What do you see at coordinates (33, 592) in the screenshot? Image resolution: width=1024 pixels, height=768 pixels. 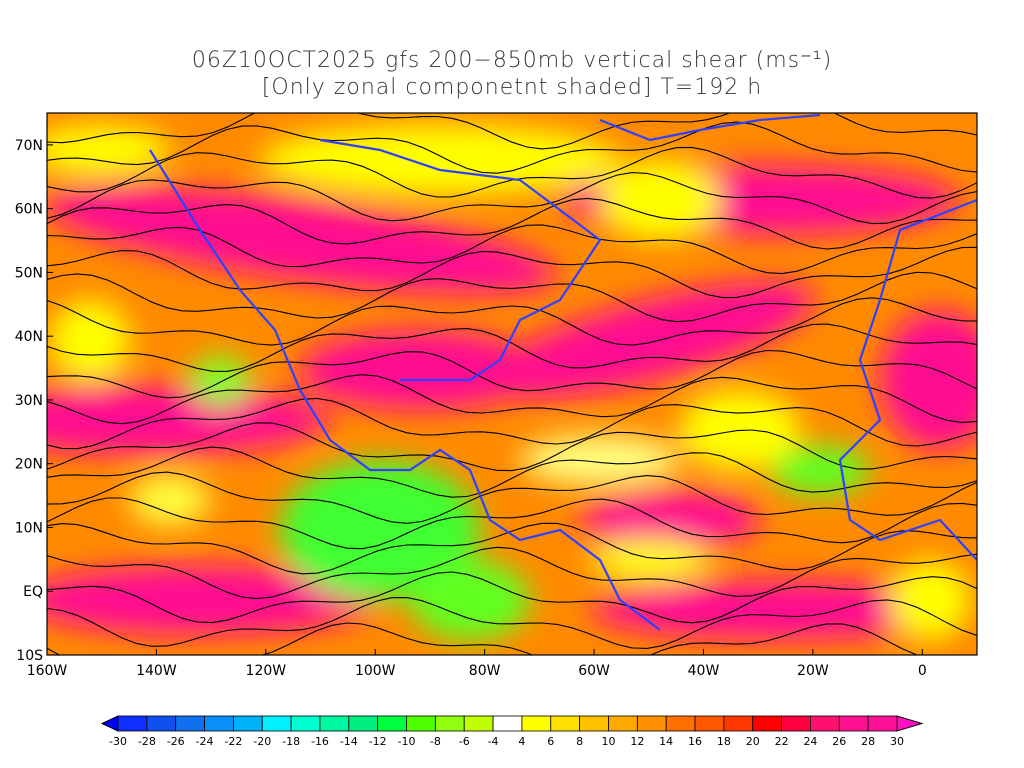 I see `lat-tick-label: EQ` at bounding box center [33, 592].